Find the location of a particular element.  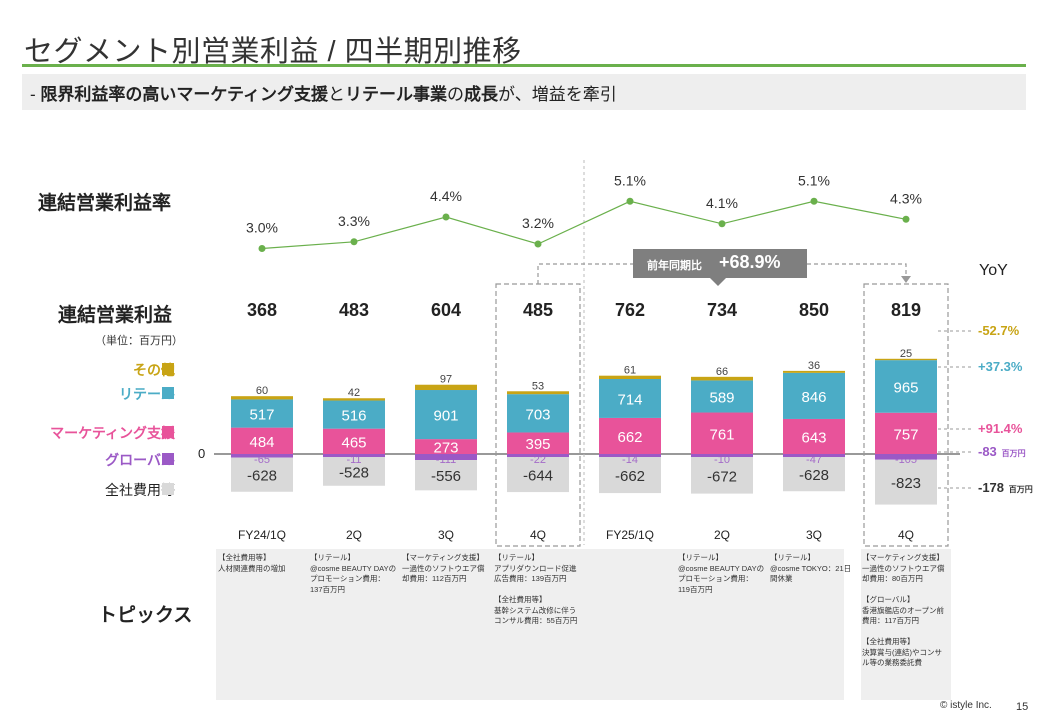

copyright: © istyle Inc. is located at coordinates (966, 705).